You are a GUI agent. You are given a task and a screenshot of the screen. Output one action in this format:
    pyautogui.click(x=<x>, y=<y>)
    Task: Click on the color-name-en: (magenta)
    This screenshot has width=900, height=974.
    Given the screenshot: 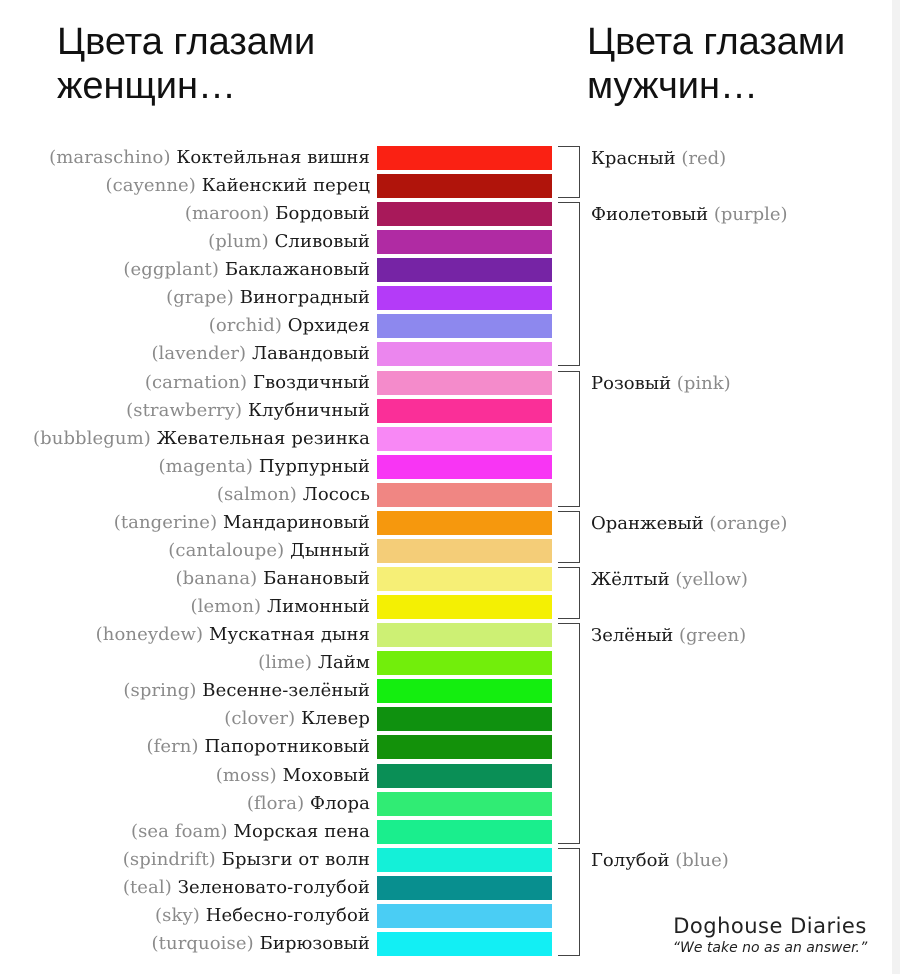 What is the action you would take?
    pyautogui.click(x=206, y=466)
    